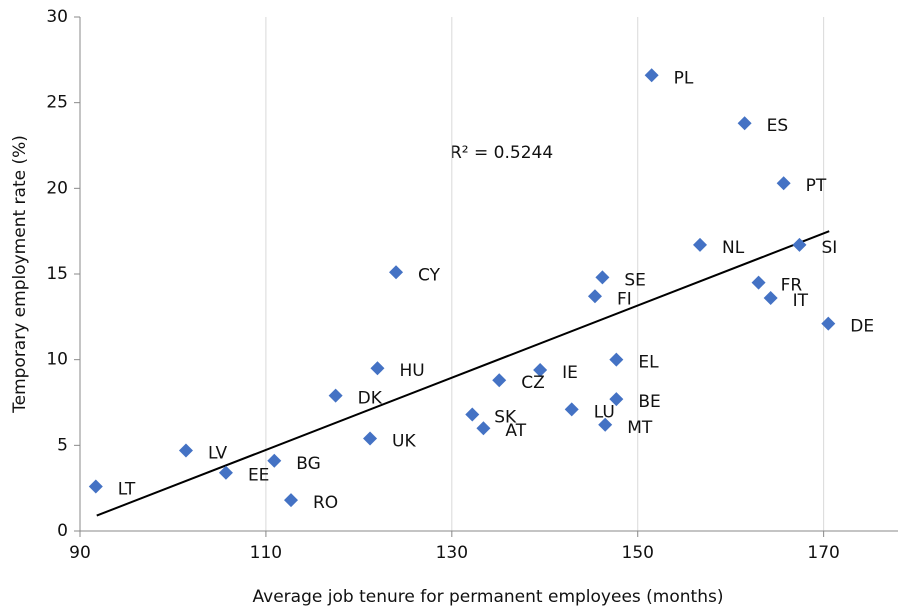 The height and width of the screenshot is (610, 899). Describe the element at coordinates (404, 441) in the screenshot. I see `point-label: UK` at that location.